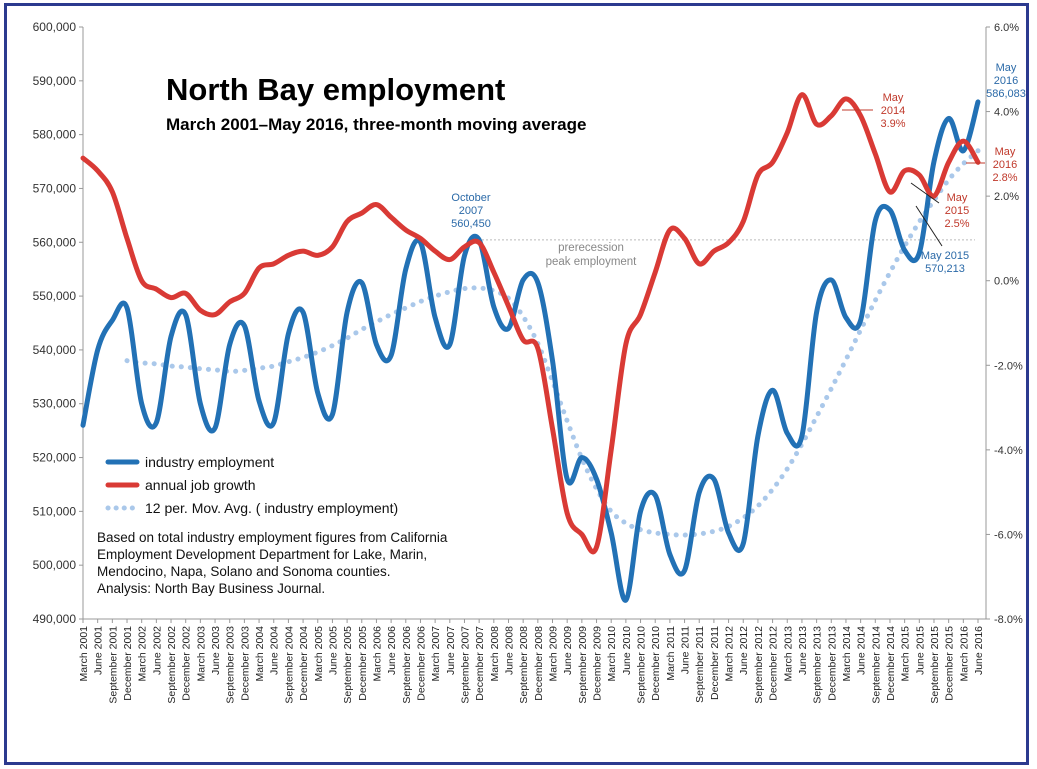  I want to click on y-left-tick-label: 600,000, so click(55, 27).